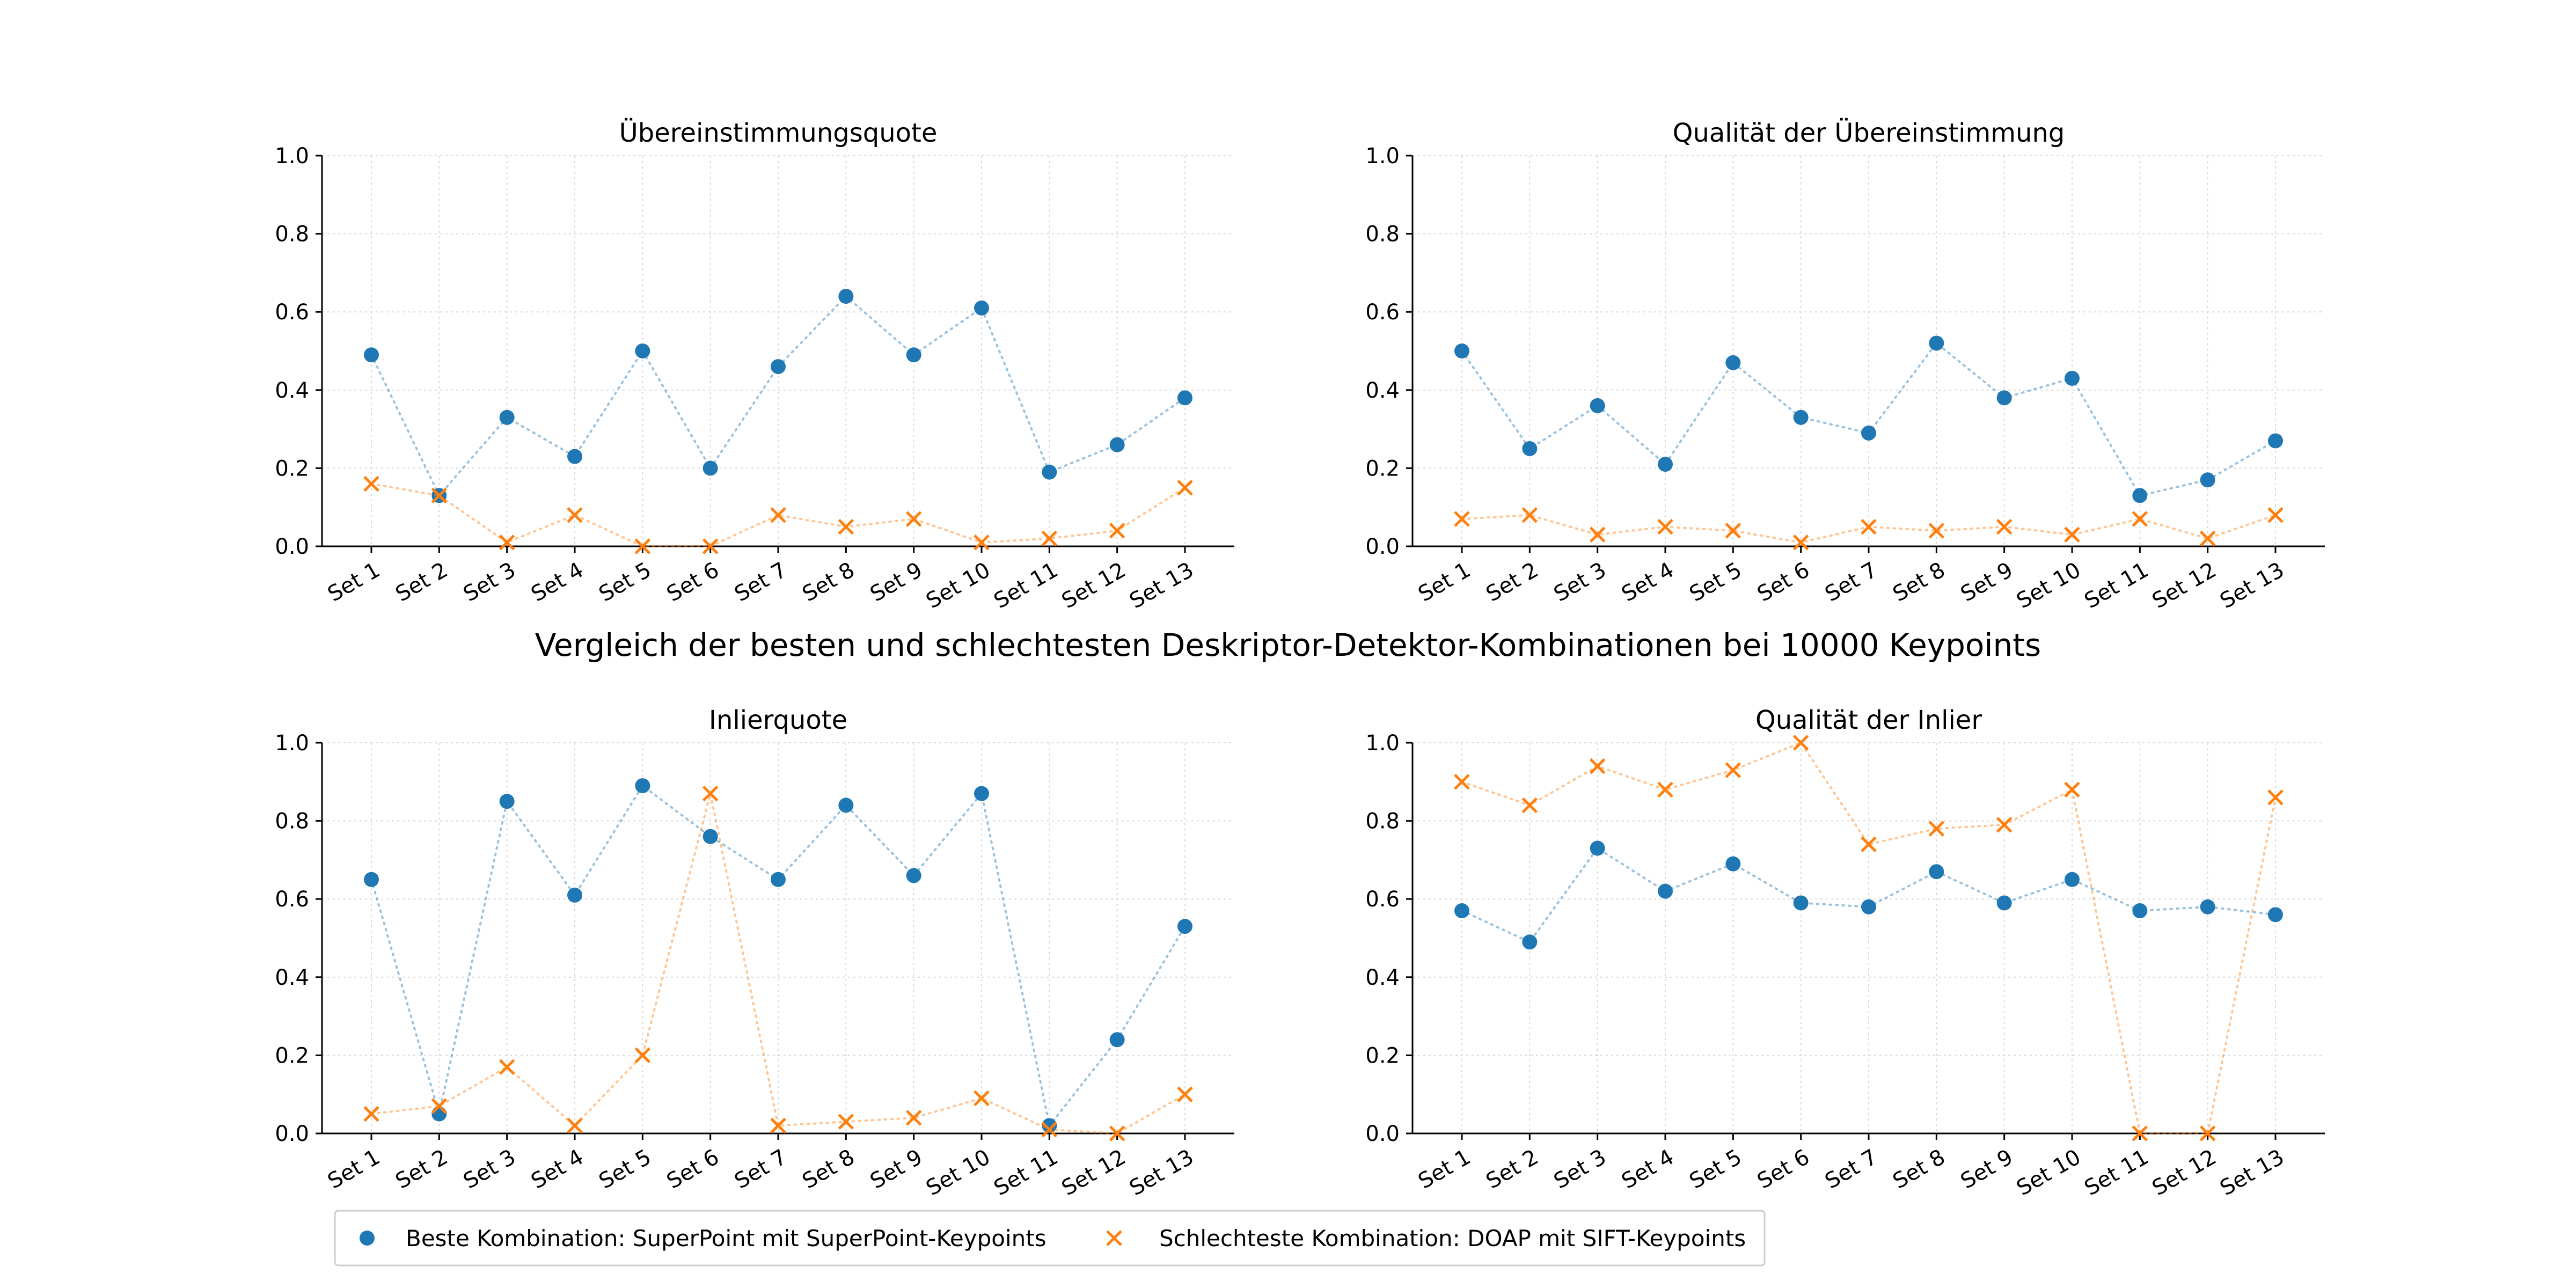 This screenshot has width=2576, height=1288. Describe the element at coordinates (1715, 582) in the screenshot. I see `x-tick-label: Set 5` at that location.